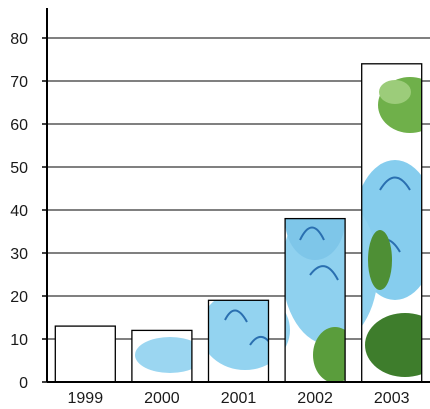  What do you see at coordinates (23, 383) in the screenshot?
I see `y-tick-label: 0` at bounding box center [23, 383].